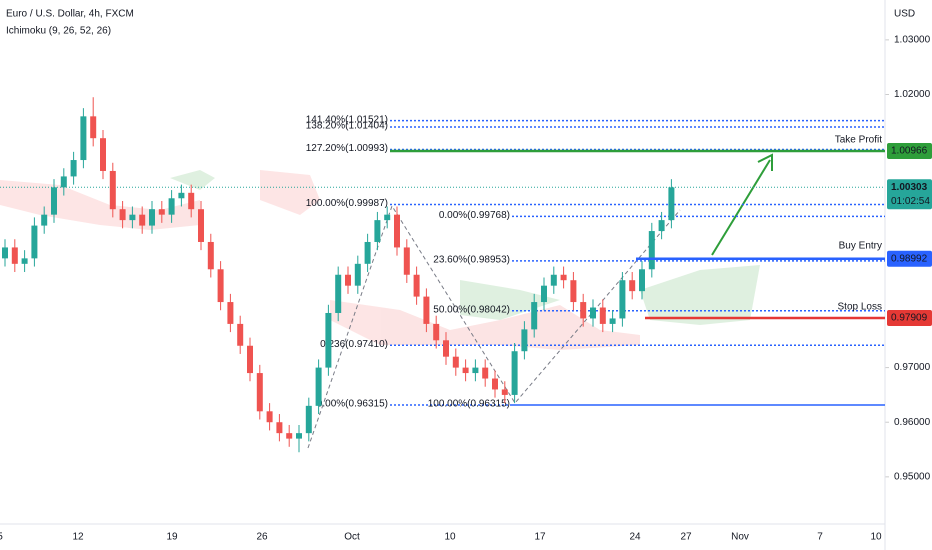 The height and width of the screenshot is (550, 932). I want to click on trade-annotation: Take Profit, so click(858, 140).